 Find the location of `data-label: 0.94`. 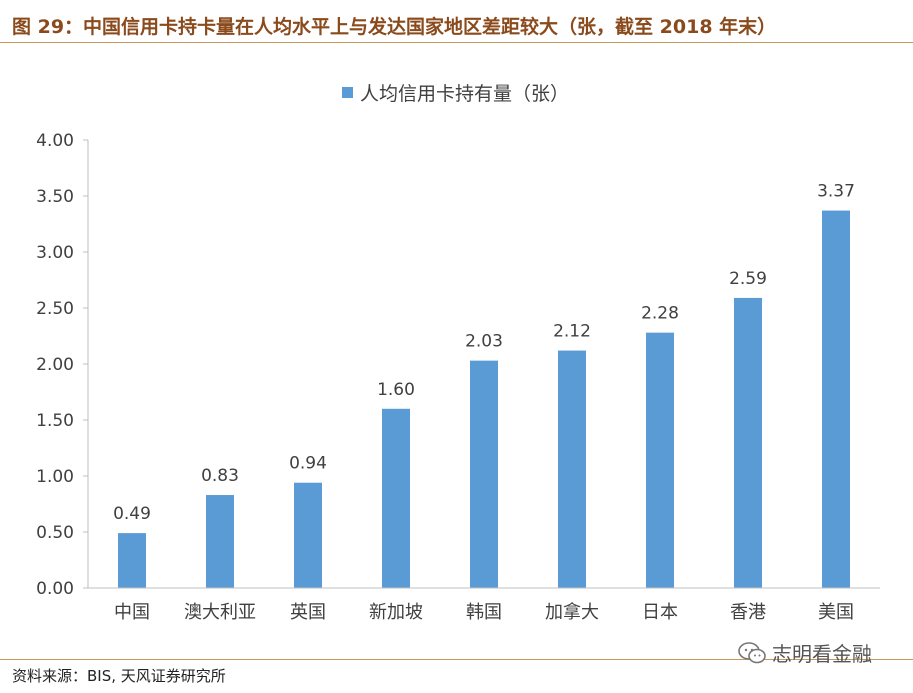

data-label: 0.94 is located at coordinates (308, 464).